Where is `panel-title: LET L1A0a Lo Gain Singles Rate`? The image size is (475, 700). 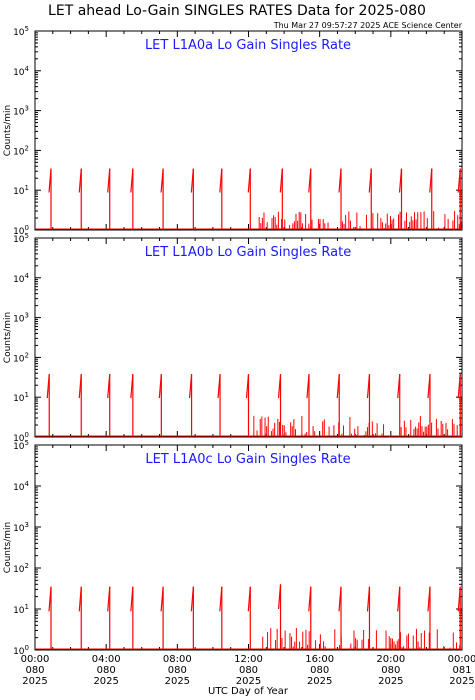 panel-title: LET L1A0a Lo Gain Singles Rate is located at coordinates (248, 45).